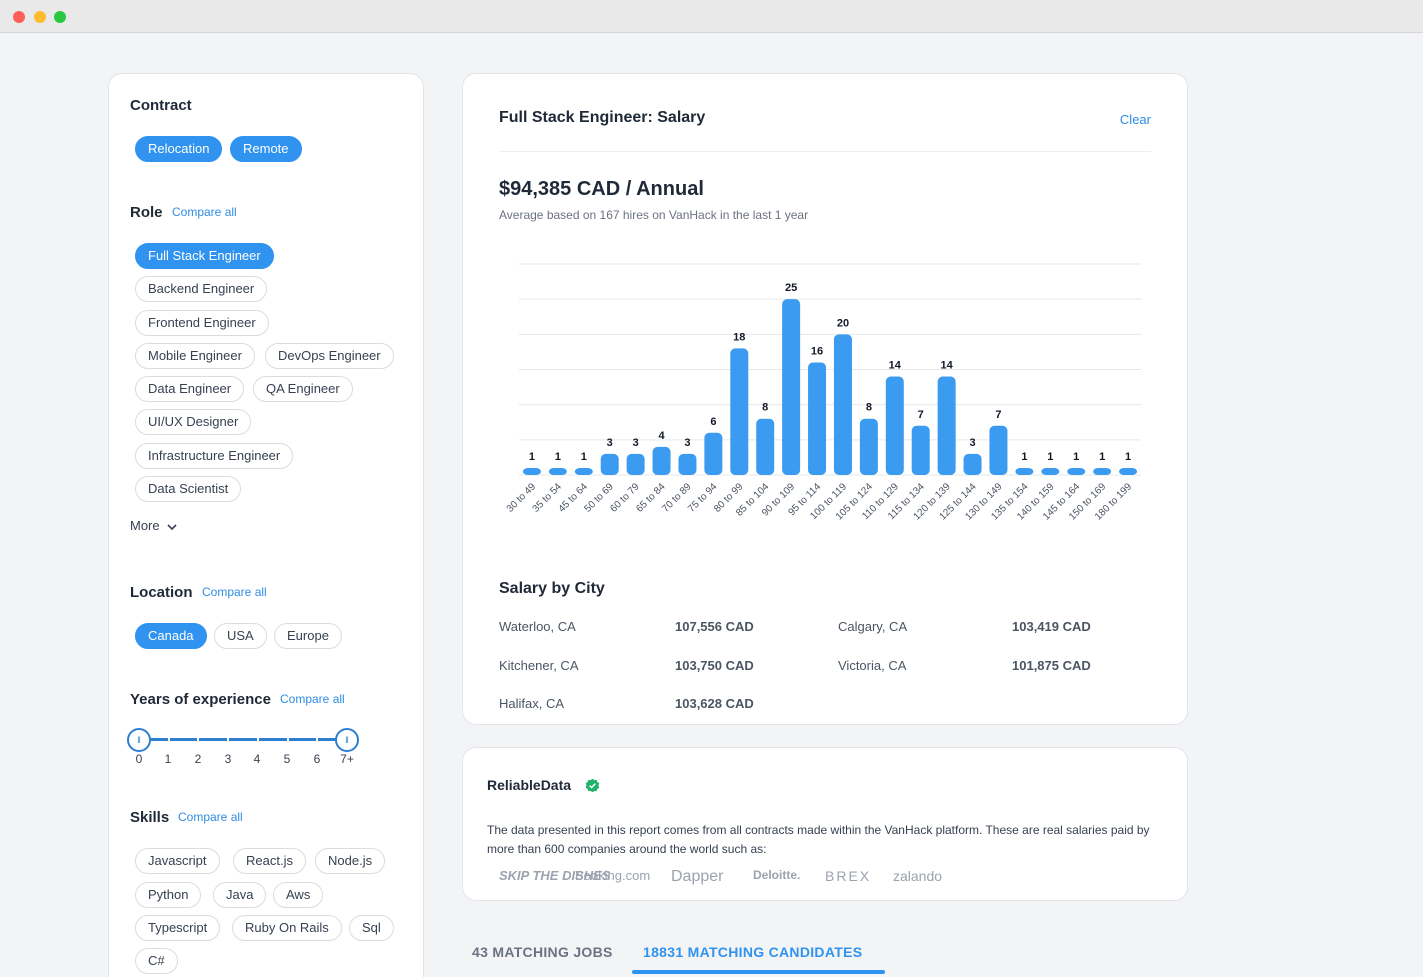 The height and width of the screenshot is (977, 1423). Describe the element at coordinates (308, 636) in the screenshot. I see `chip-location: Europe` at that location.